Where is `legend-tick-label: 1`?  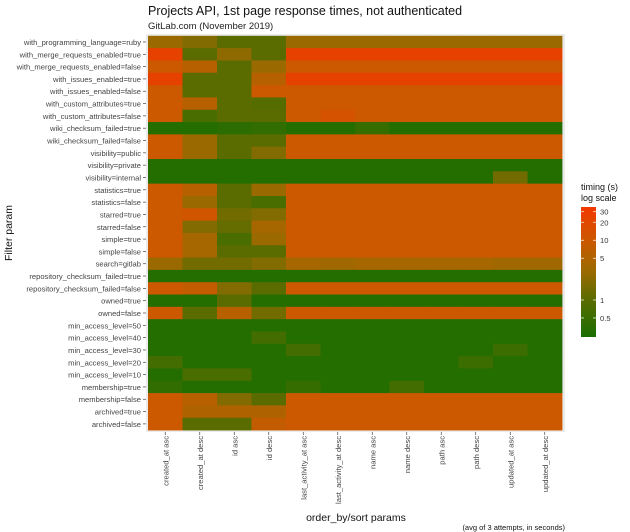 legend-tick-label: 1 is located at coordinates (602, 300).